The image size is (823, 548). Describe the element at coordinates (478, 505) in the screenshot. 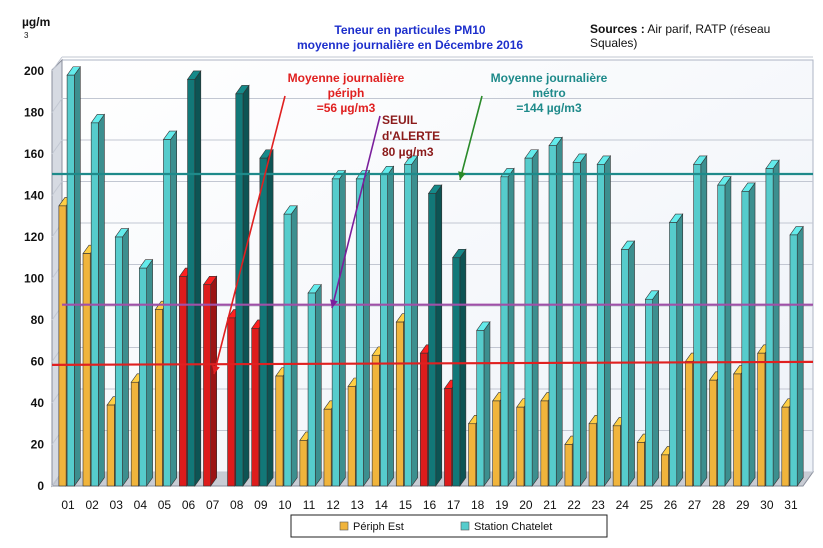

I see `x-tick-label: 18` at that location.